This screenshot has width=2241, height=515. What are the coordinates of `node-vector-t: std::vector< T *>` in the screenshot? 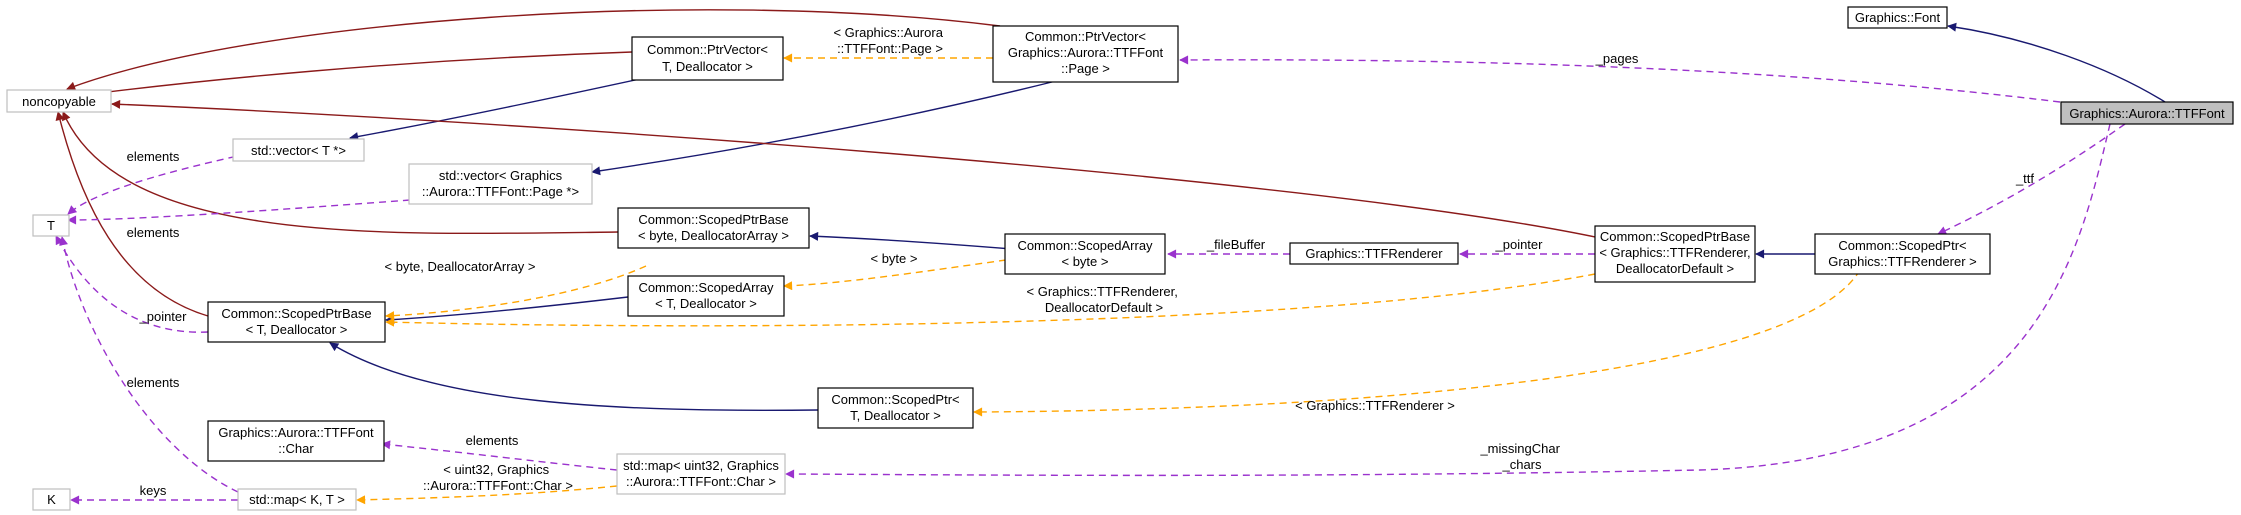 It's located at (298, 150).